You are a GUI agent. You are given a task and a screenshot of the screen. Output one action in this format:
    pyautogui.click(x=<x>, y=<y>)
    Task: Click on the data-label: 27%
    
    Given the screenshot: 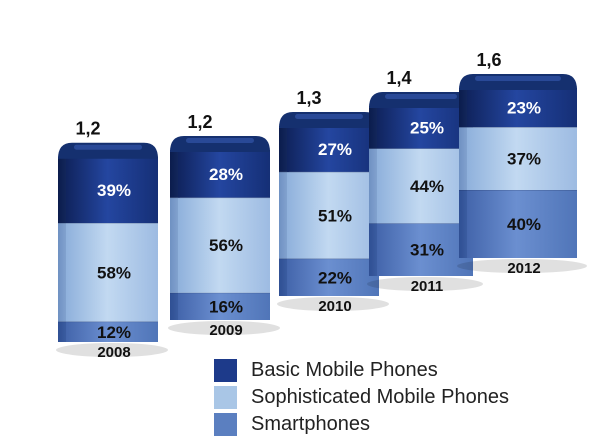 What is the action you would take?
    pyautogui.click(x=335, y=149)
    